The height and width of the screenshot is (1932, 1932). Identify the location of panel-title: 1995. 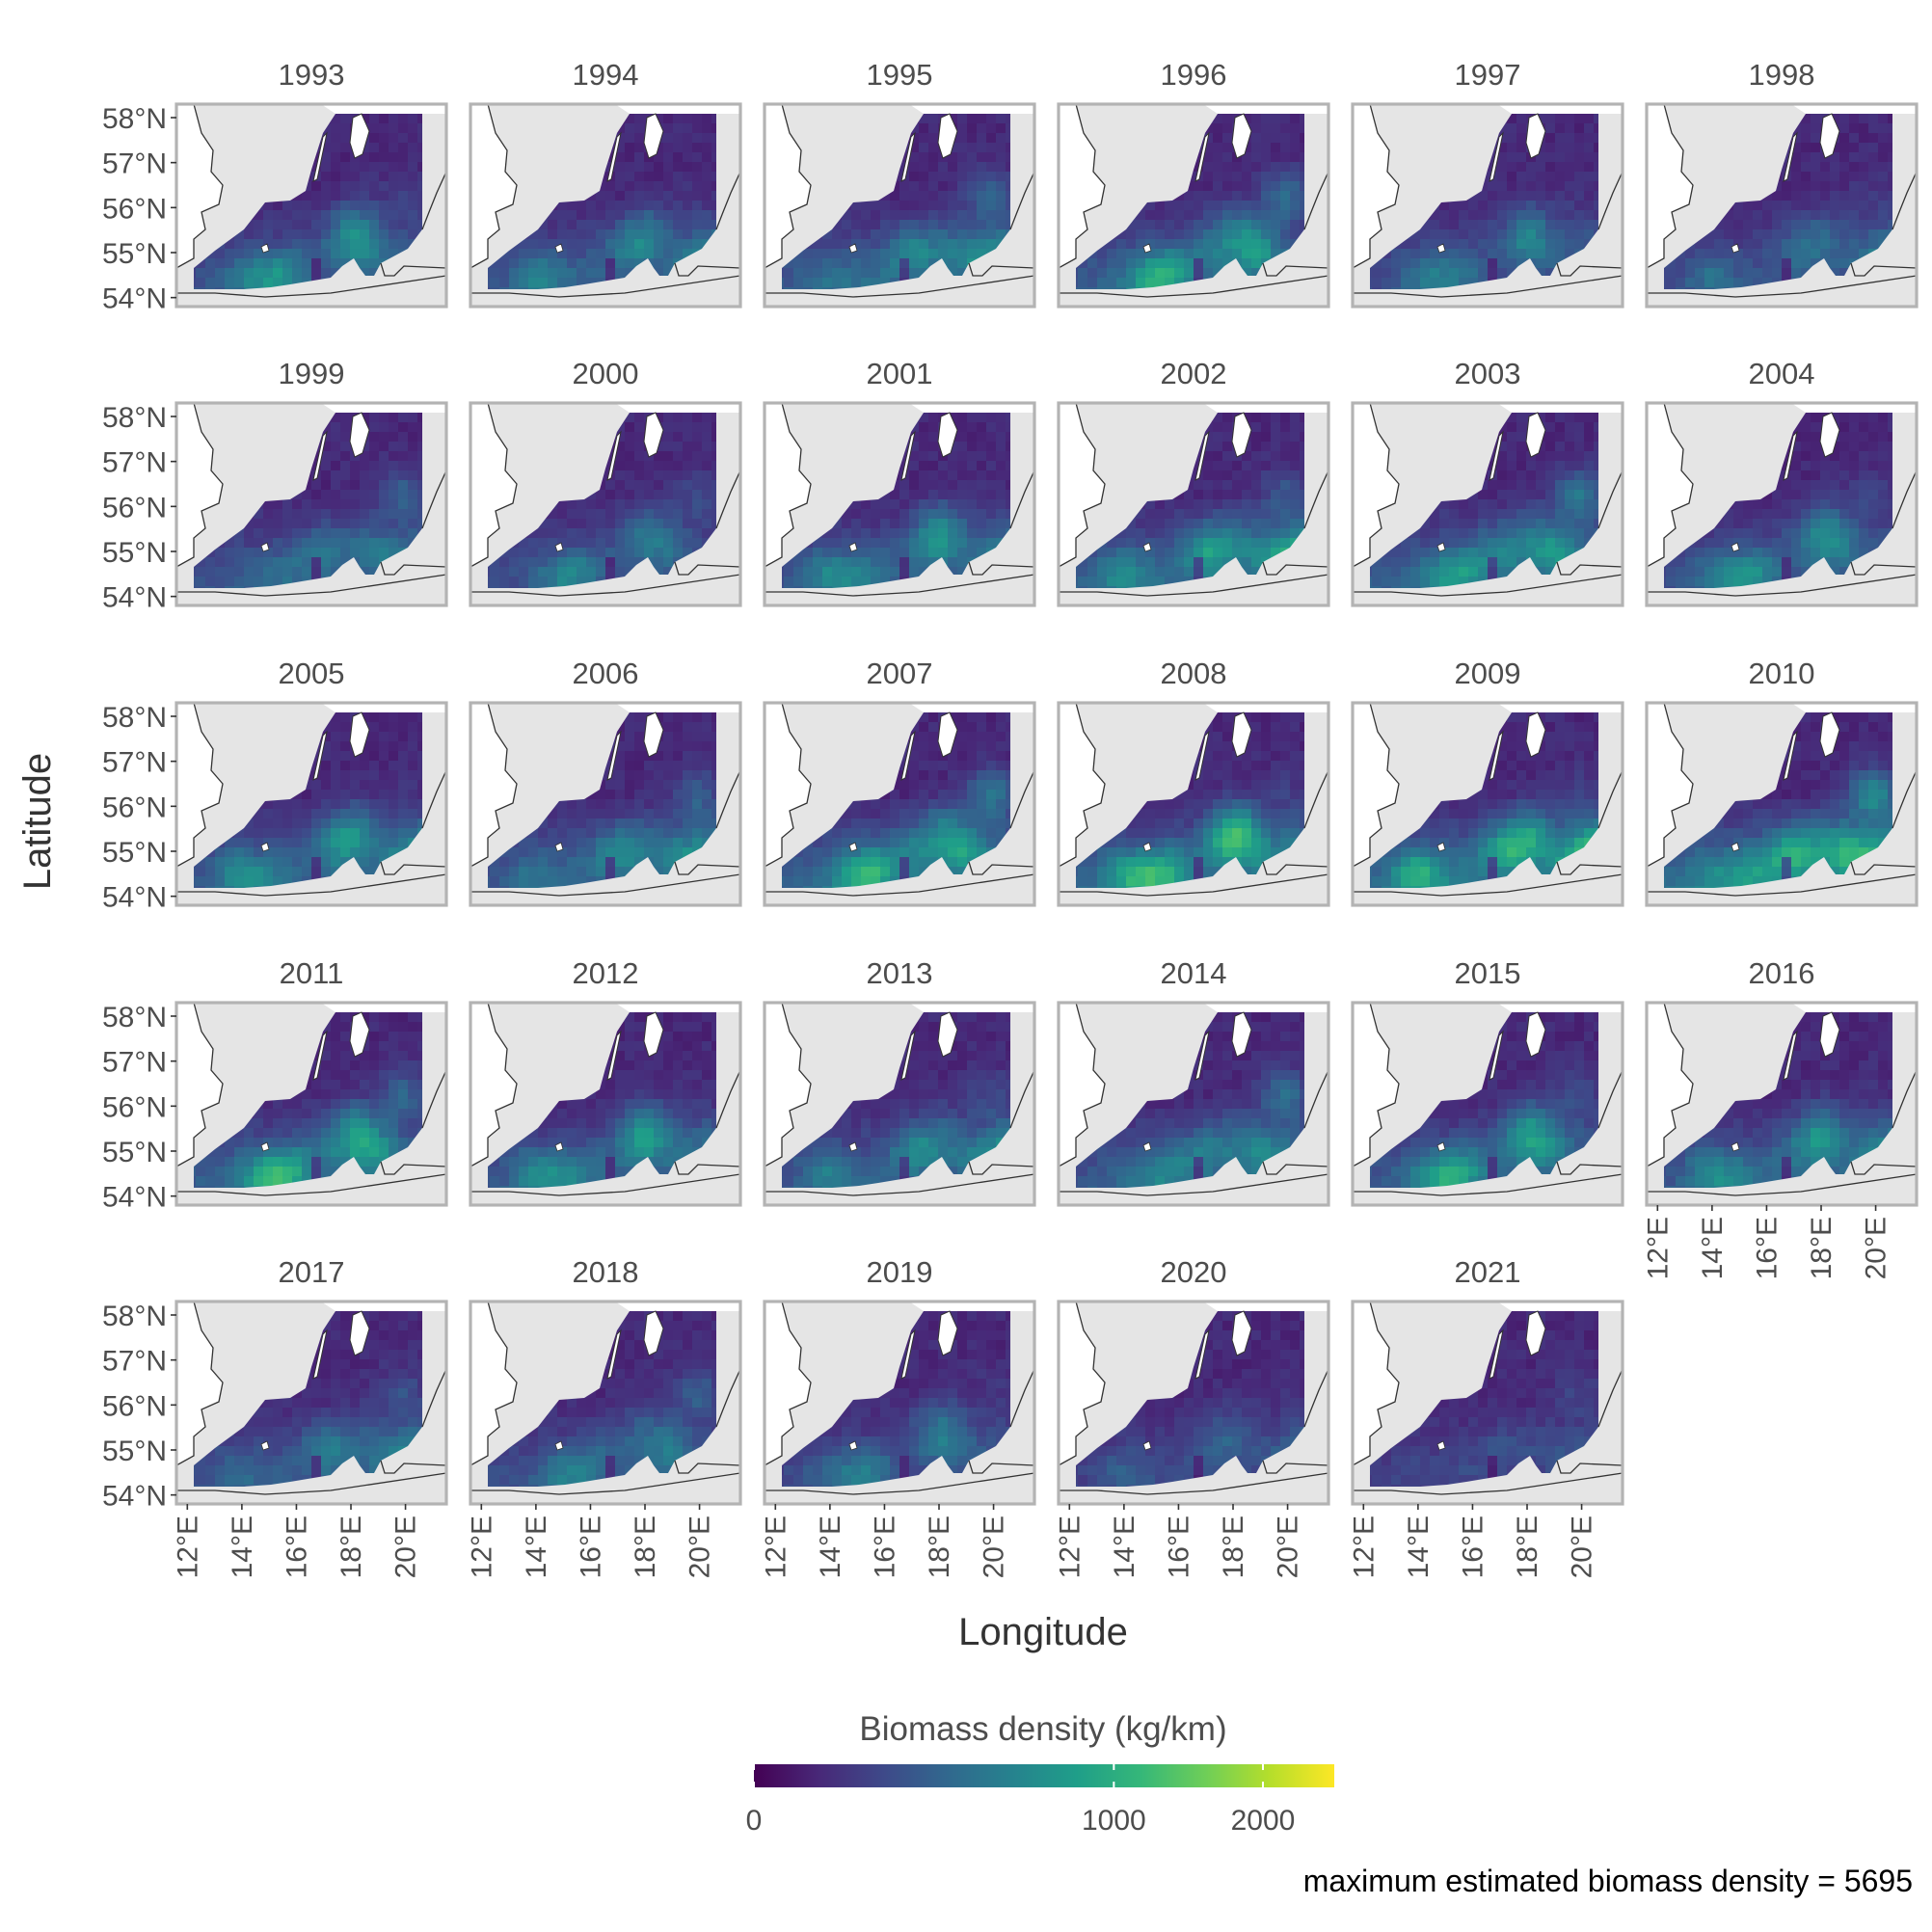
(900, 75).